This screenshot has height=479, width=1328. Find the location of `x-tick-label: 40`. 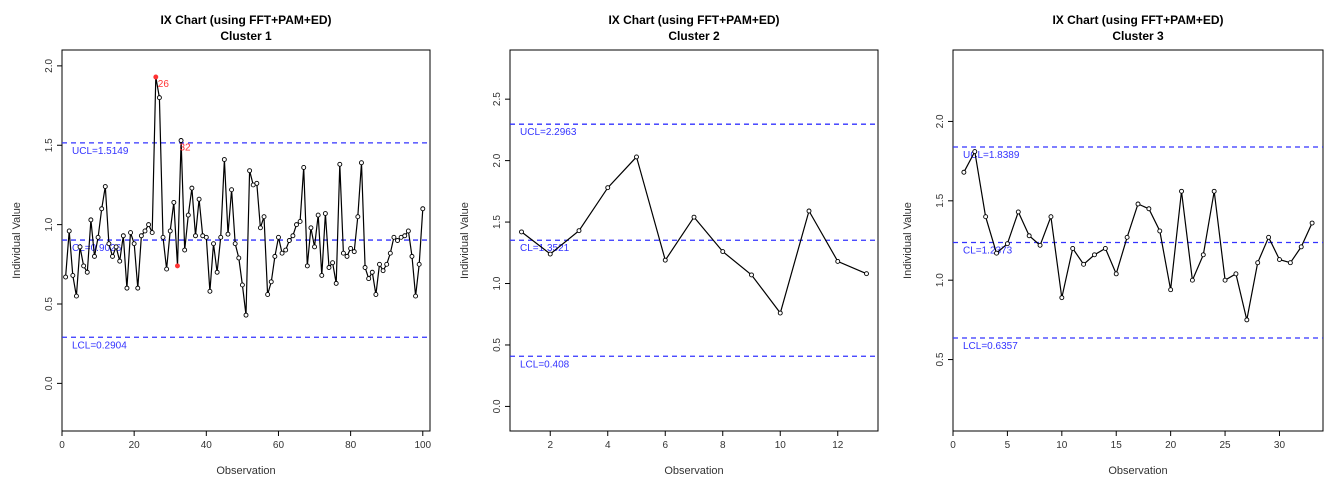

x-tick-label: 40 is located at coordinates (207, 445).